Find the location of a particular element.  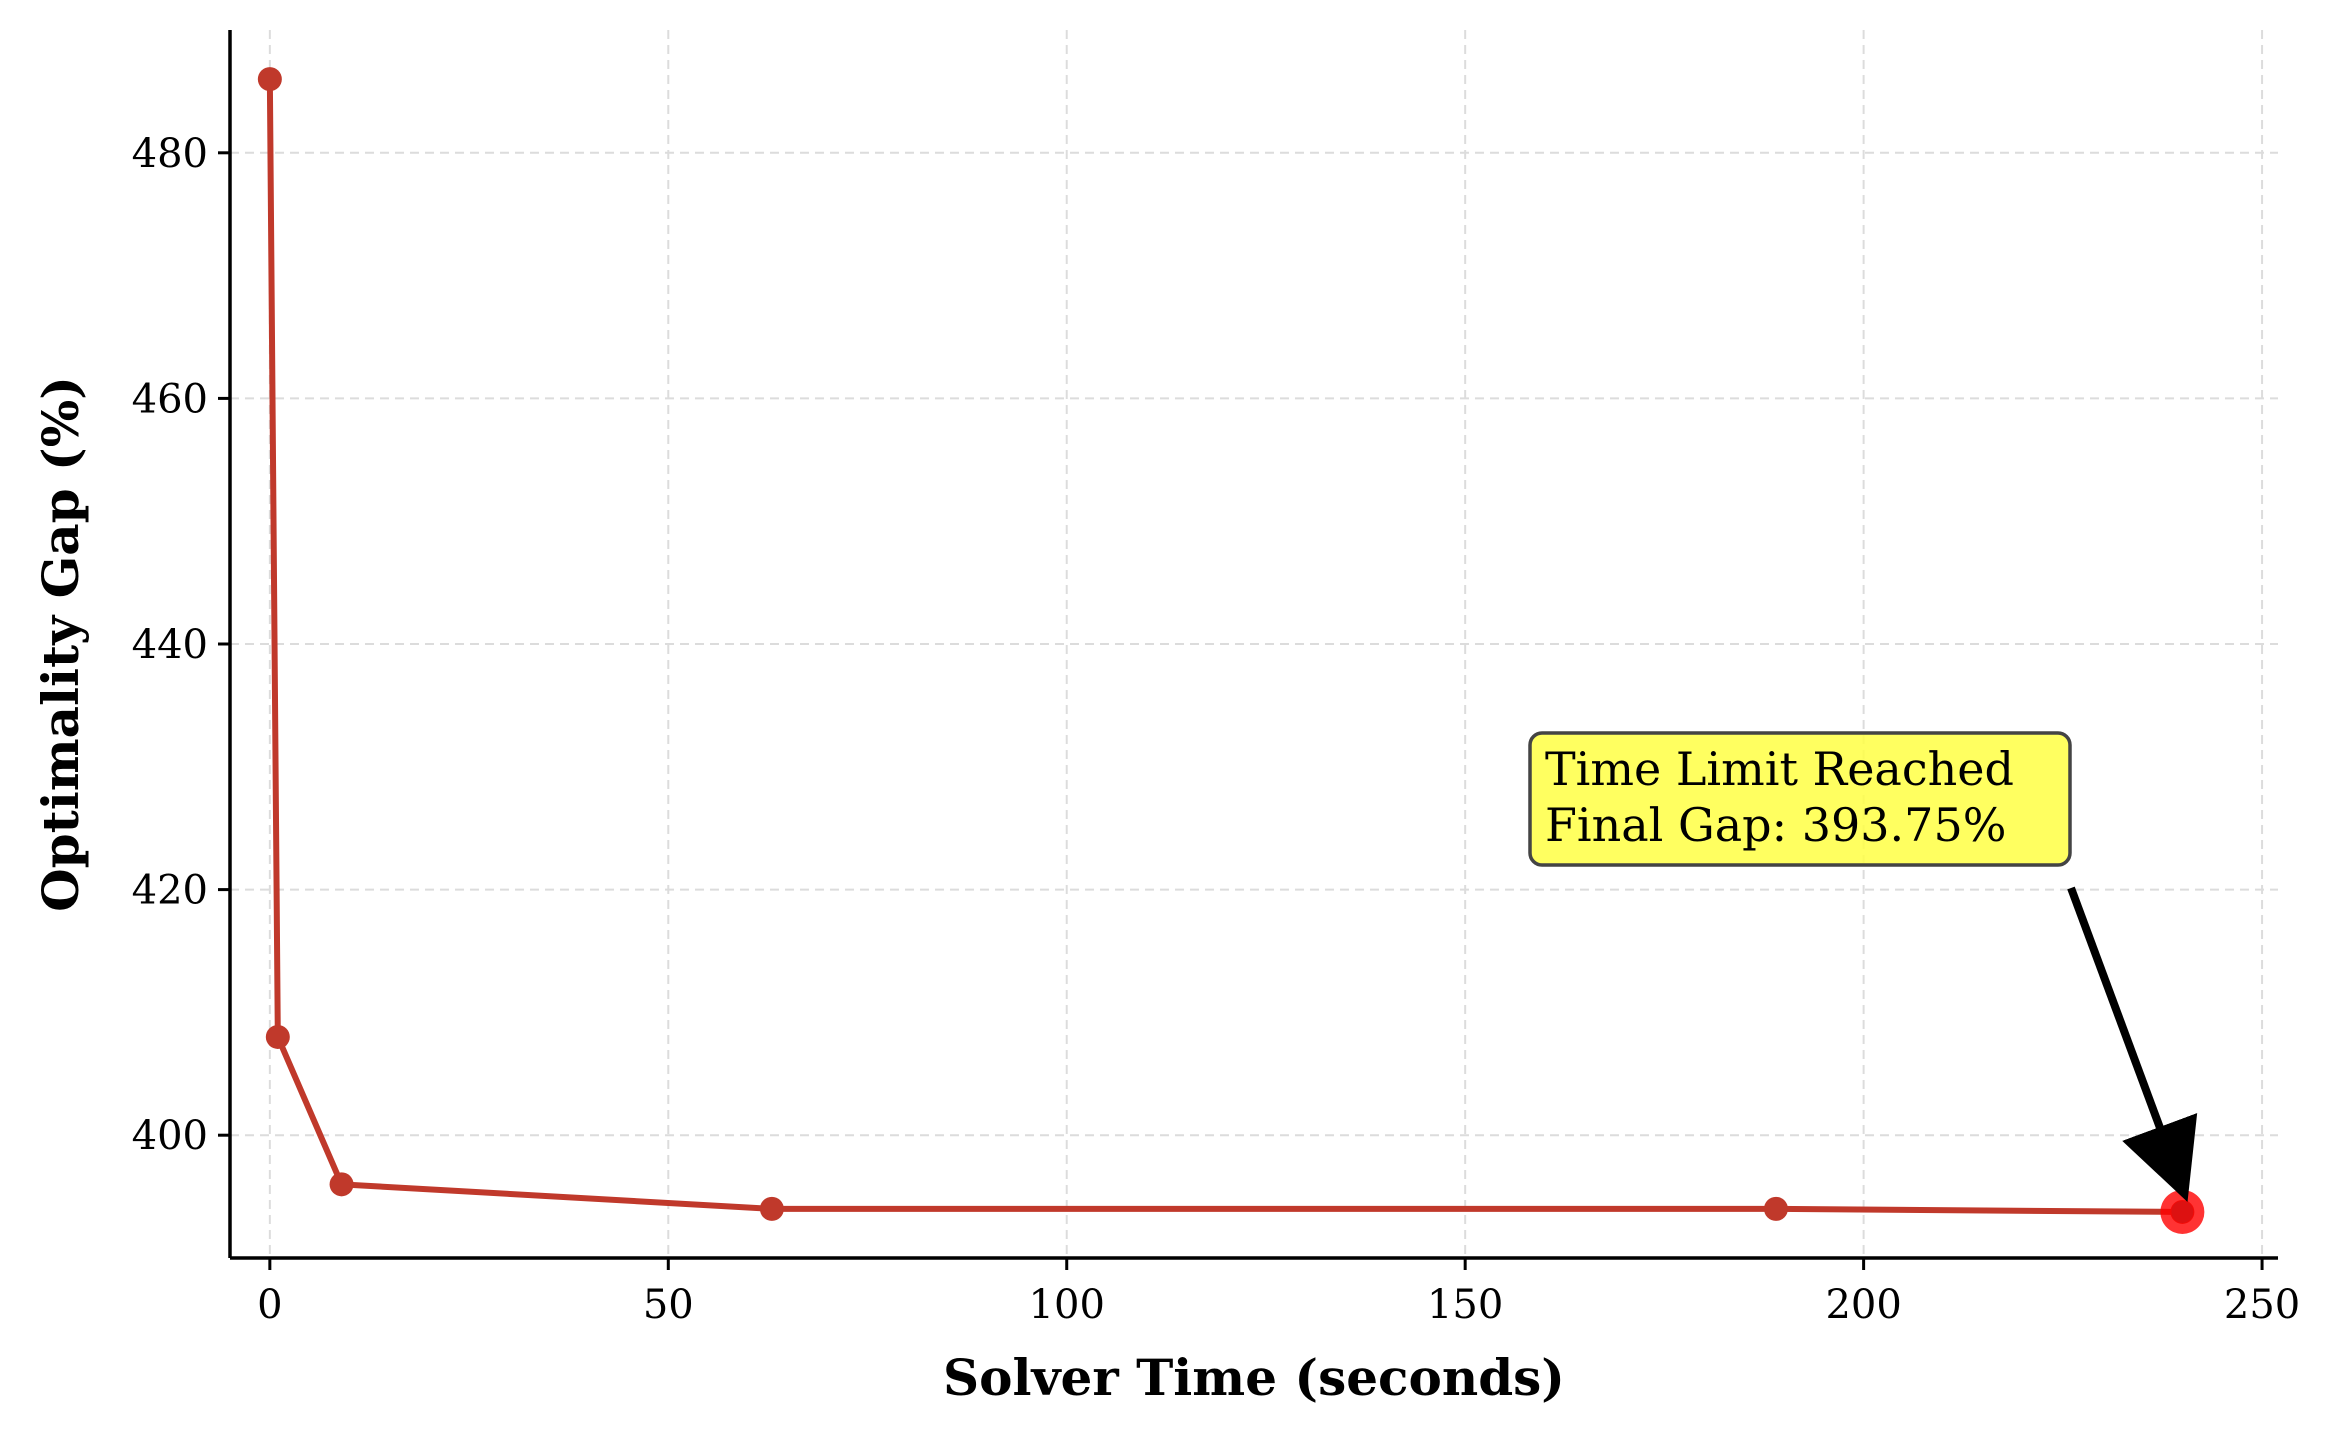

y-tick-label-3: 460 is located at coordinates (170, 399).